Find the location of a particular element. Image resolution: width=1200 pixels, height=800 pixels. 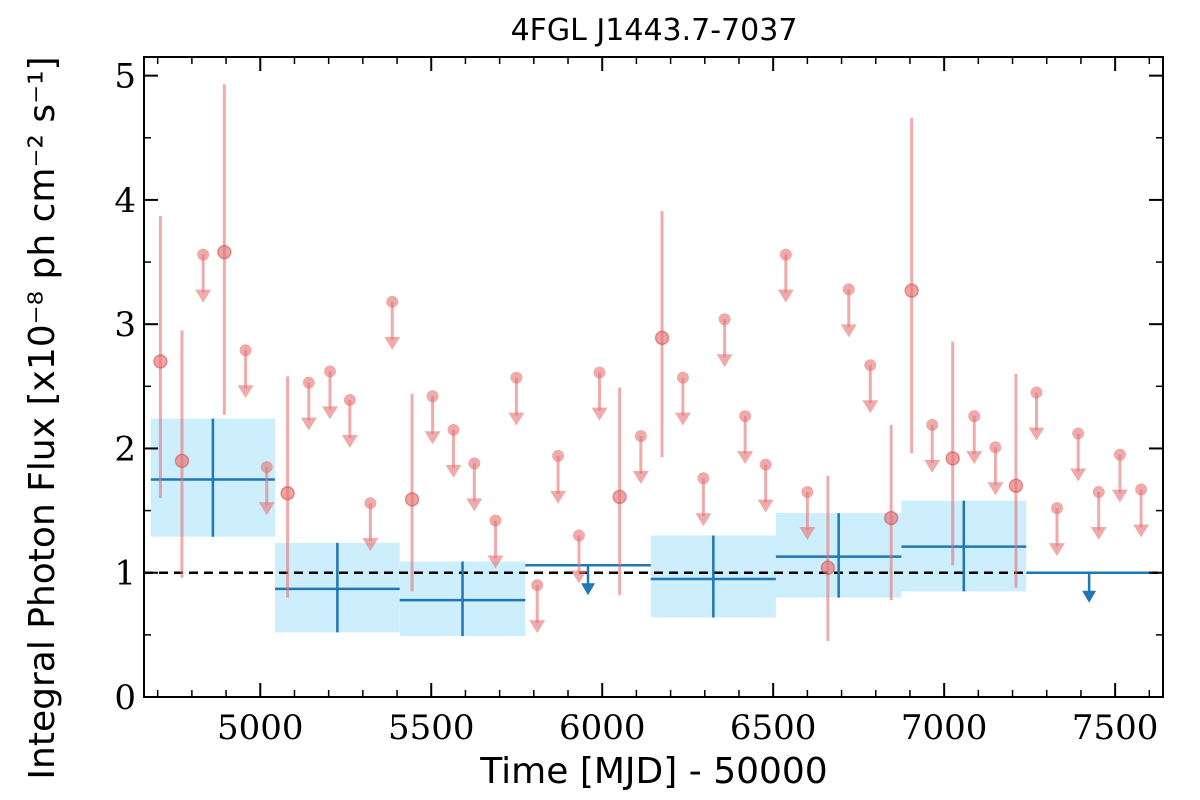

y-tick-label: 3 is located at coordinates (125, 325).